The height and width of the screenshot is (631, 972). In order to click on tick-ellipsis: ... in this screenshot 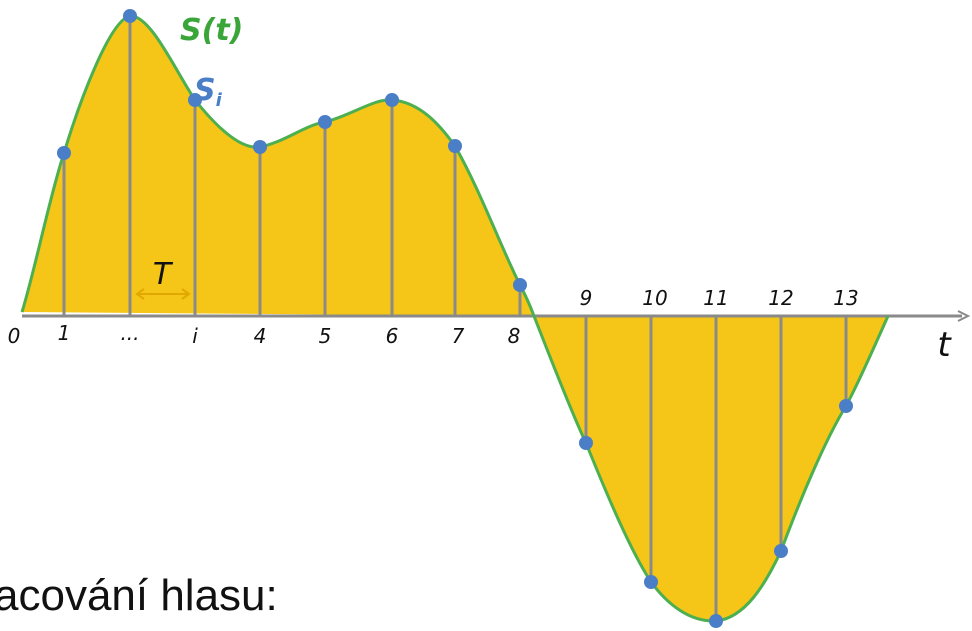, I will do `click(129, 333)`.